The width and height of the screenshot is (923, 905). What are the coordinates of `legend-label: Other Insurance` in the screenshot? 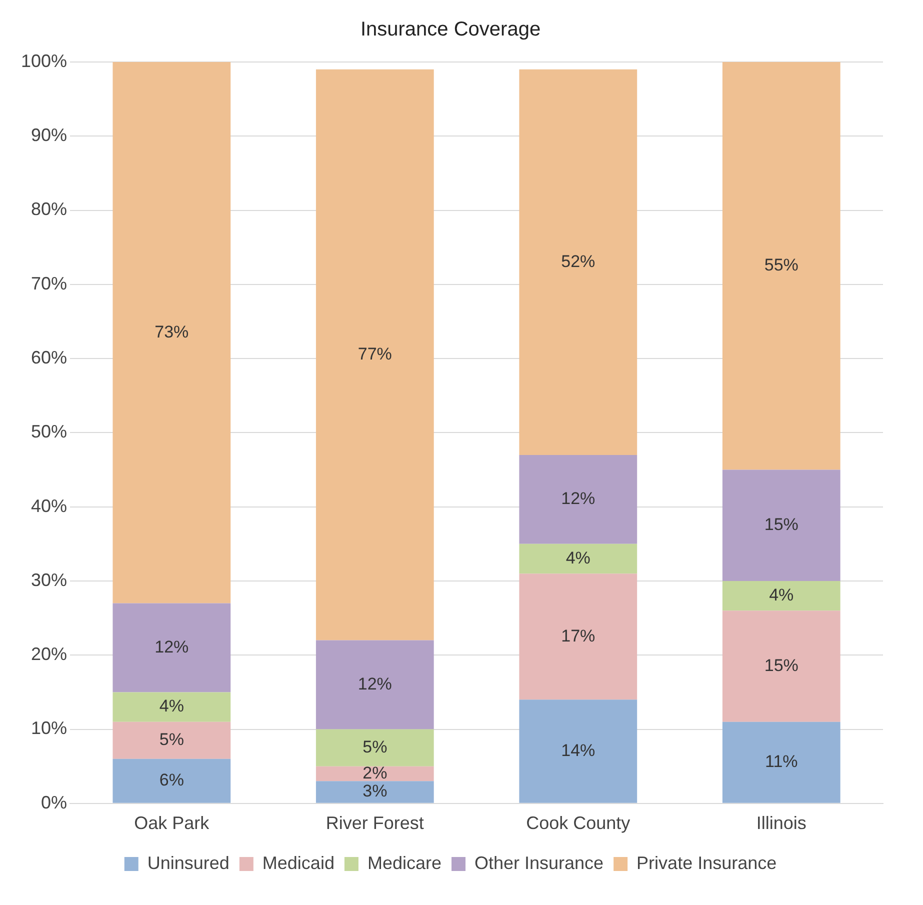 It's located at (539, 862).